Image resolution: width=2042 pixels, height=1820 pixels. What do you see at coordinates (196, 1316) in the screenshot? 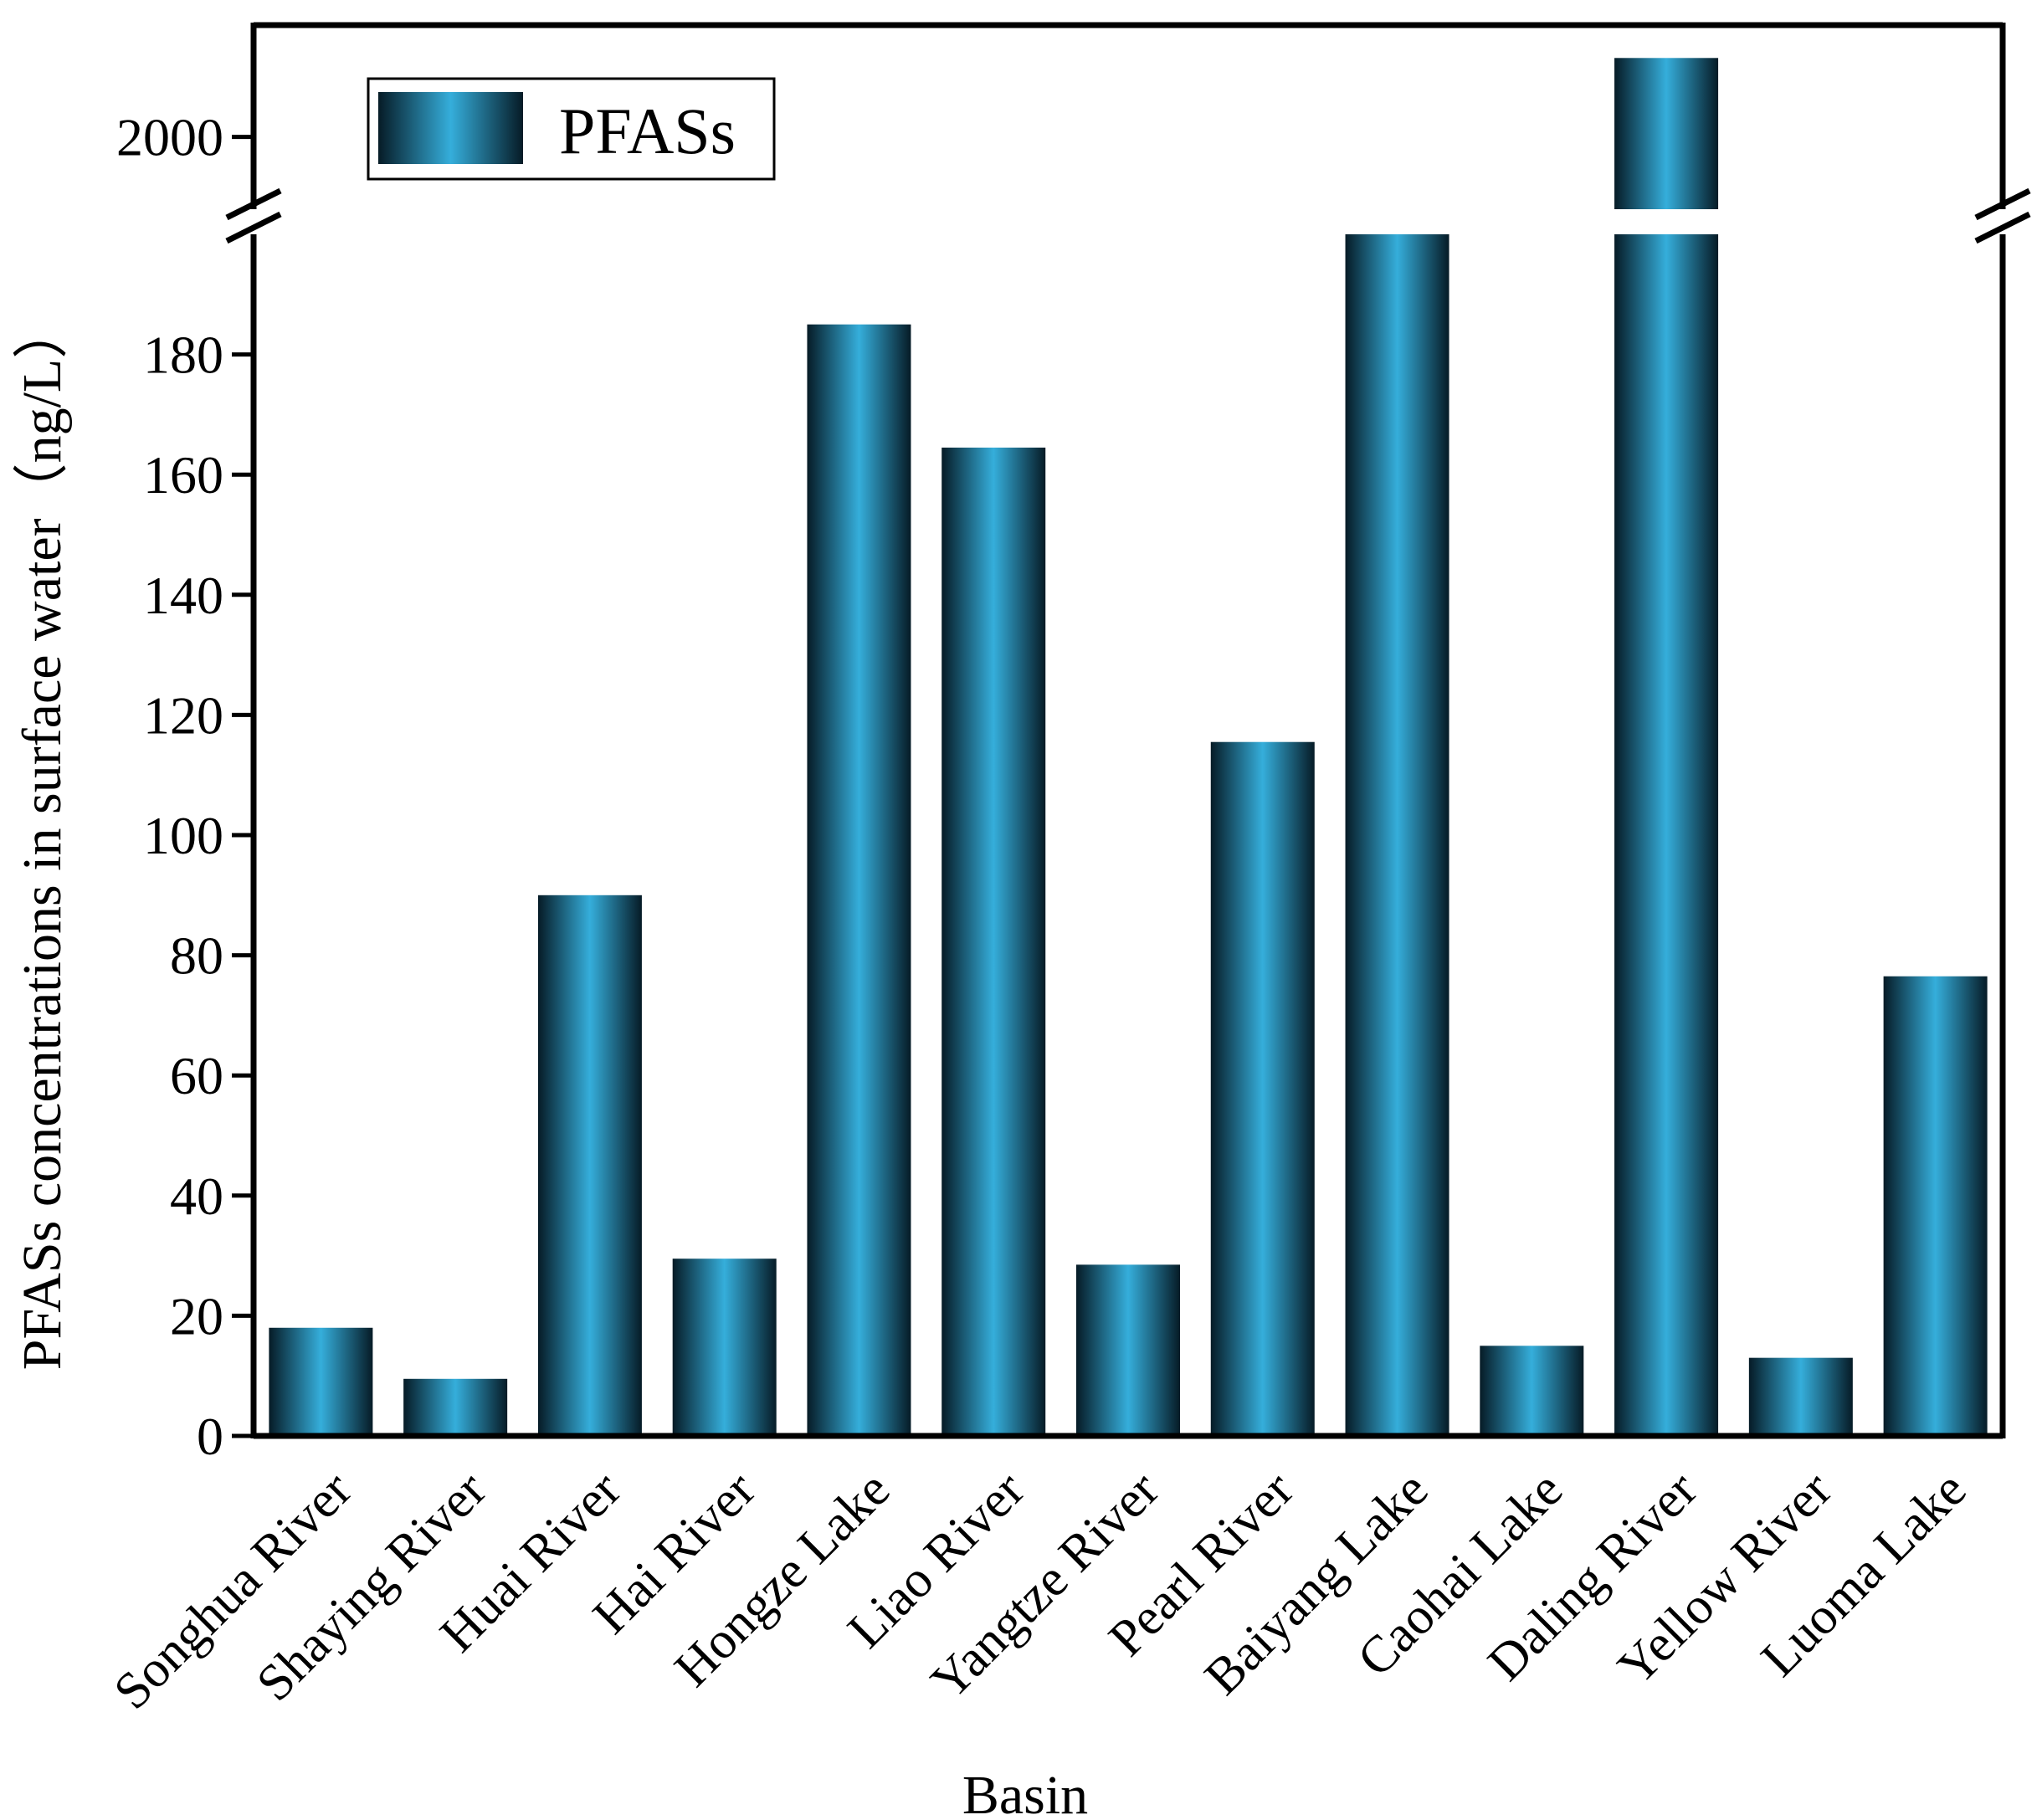
I see `y-tick-label: 20` at bounding box center [196, 1316].